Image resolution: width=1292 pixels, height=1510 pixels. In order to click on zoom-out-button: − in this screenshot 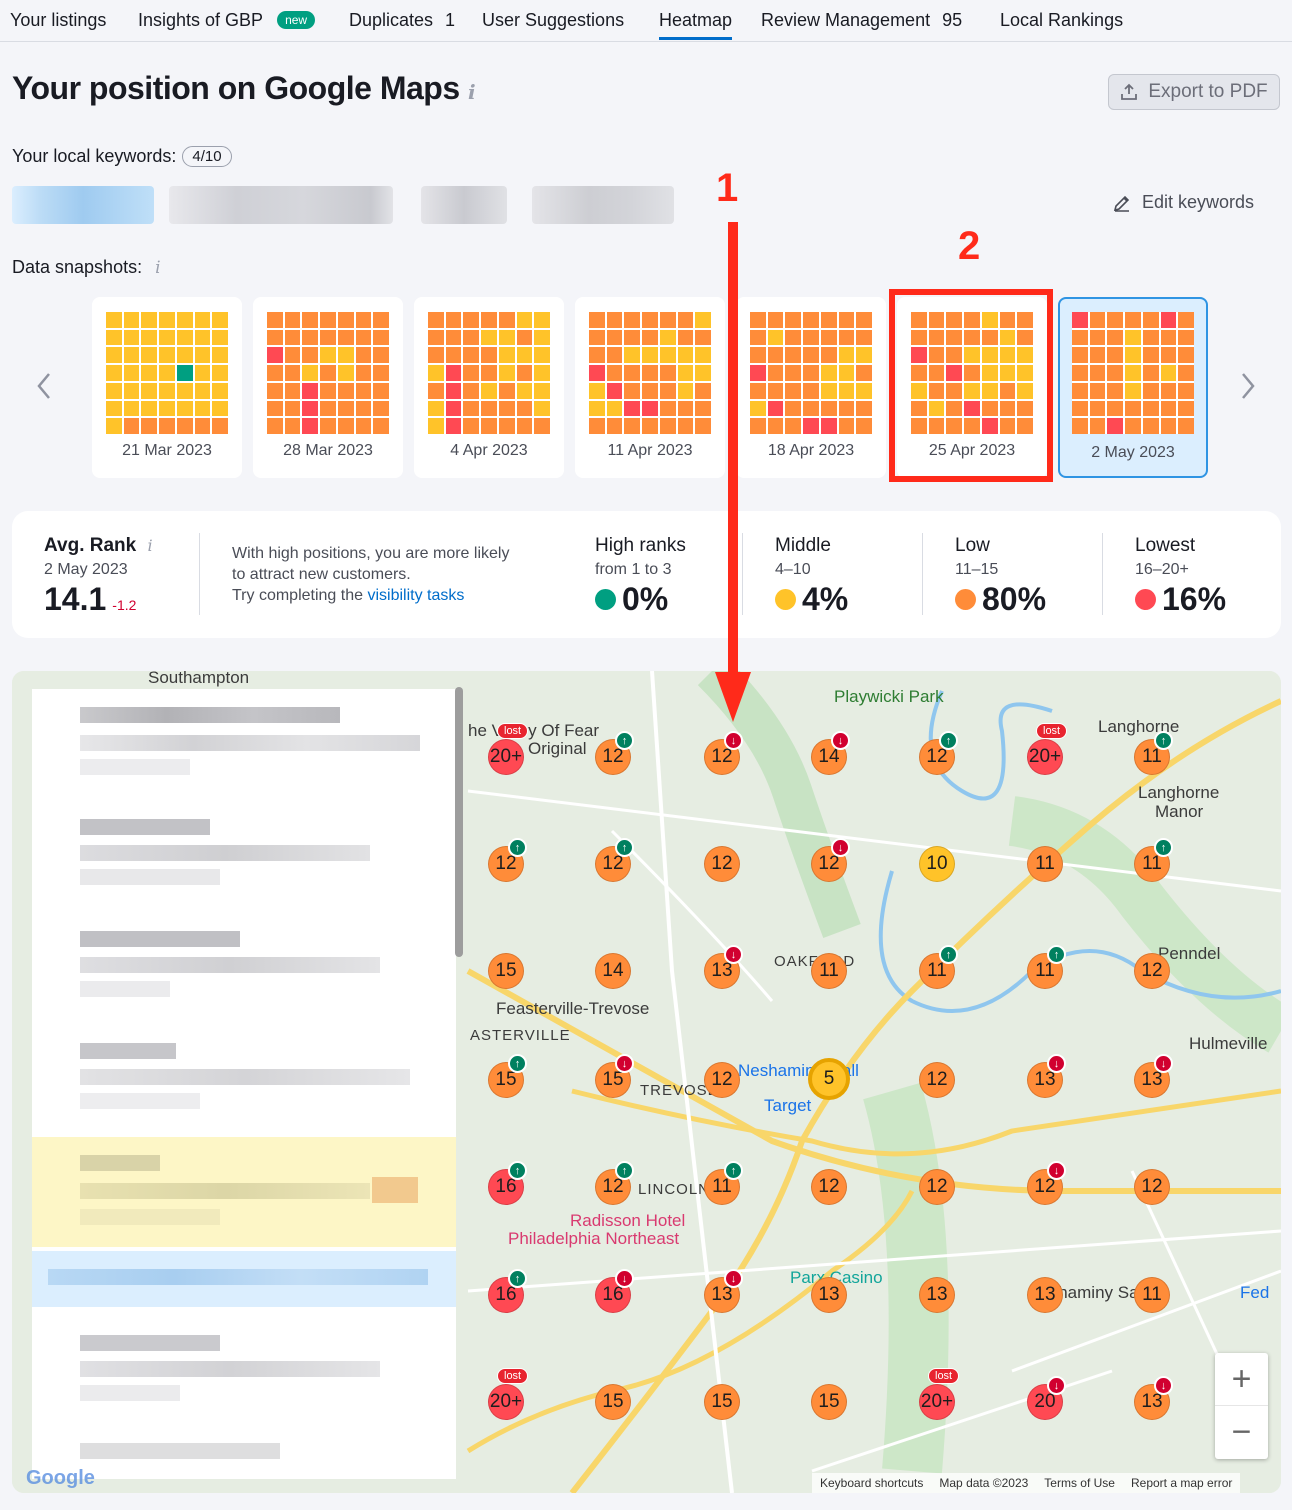, I will do `click(1241, 1432)`.